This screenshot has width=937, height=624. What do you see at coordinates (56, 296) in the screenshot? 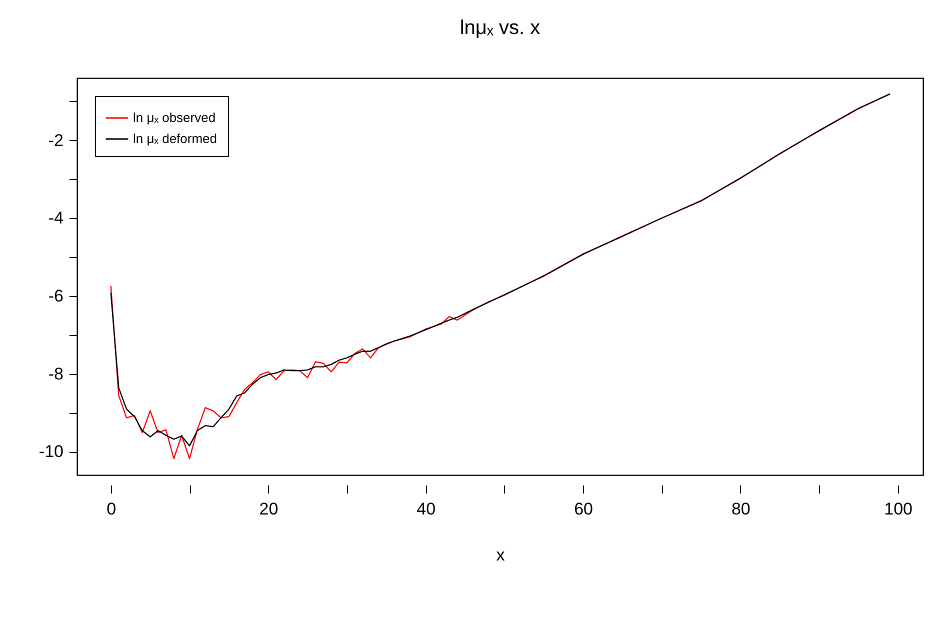
I see `y-tick-label: -6` at bounding box center [56, 296].